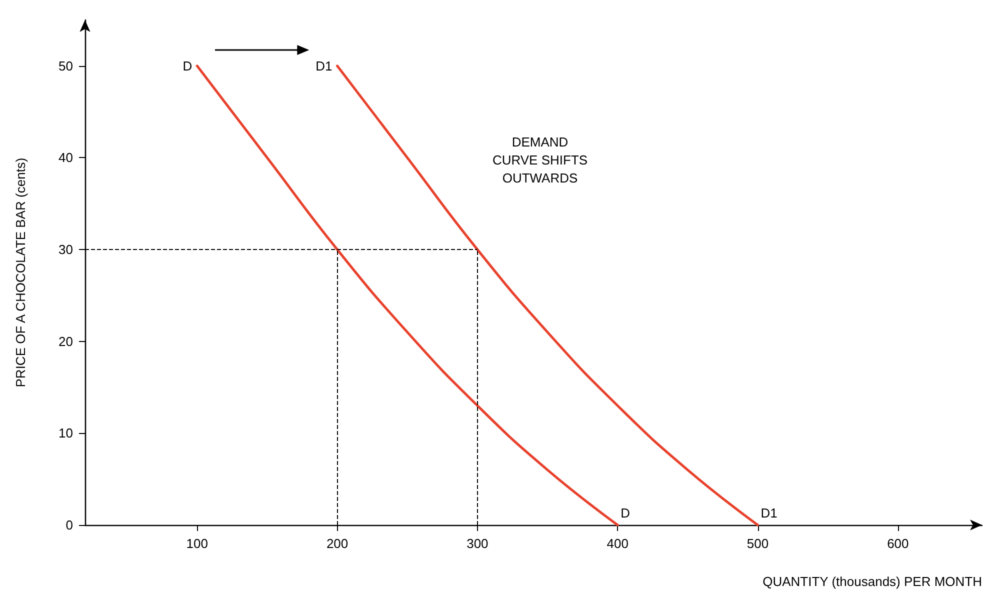  Describe the element at coordinates (65, 158) in the screenshot. I see `y-tick-label: 40` at that location.